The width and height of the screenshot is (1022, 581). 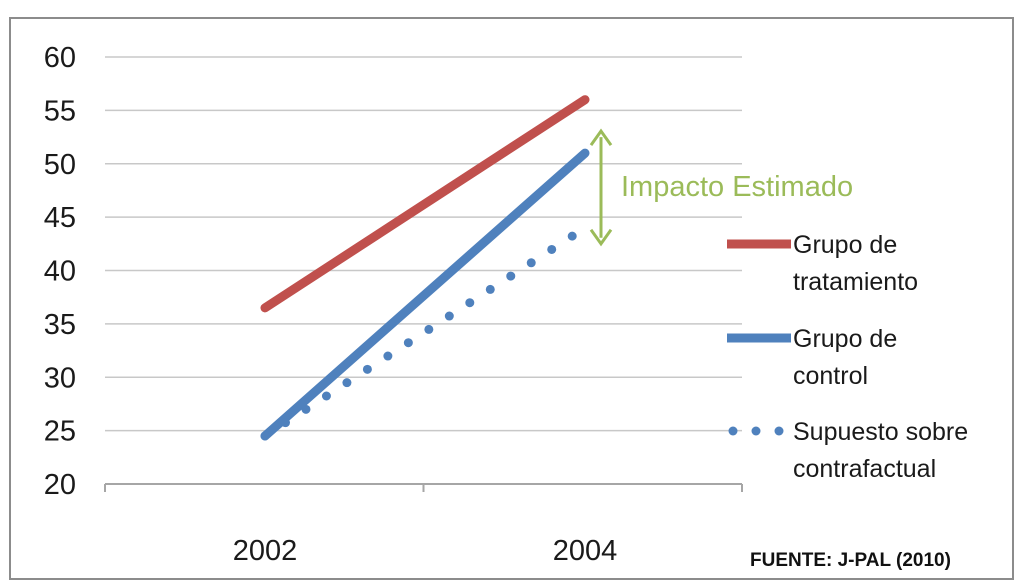 What do you see at coordinates (60, 432) in the screenshot?
I see `y-tick-label: 25` at bounding box center [60, 432].